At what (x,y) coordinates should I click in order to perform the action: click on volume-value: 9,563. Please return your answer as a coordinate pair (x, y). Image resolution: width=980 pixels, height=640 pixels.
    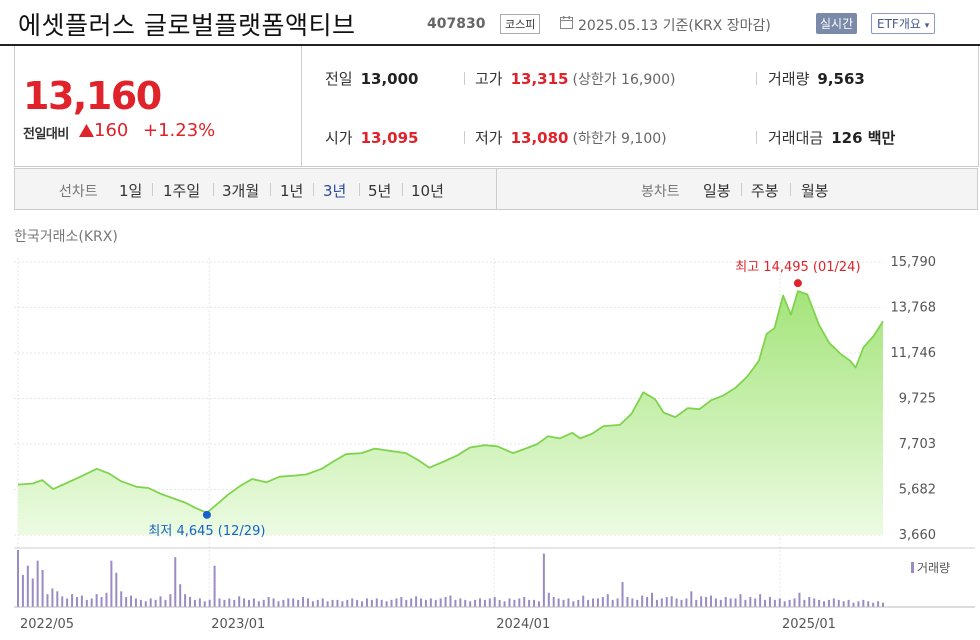
    Looking at the image, I should click on (841, 79).